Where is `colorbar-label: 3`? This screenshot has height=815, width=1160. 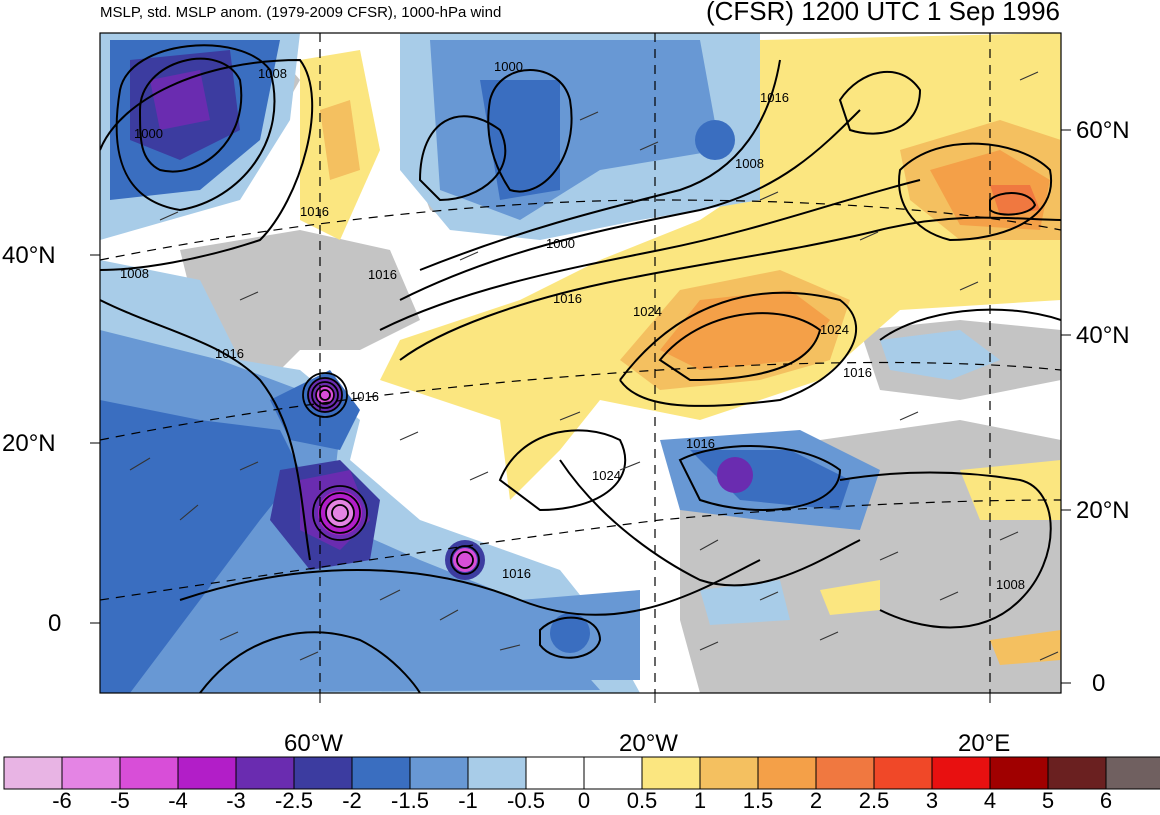 colorbar-label: 3 is located at coordinates (932, 800).